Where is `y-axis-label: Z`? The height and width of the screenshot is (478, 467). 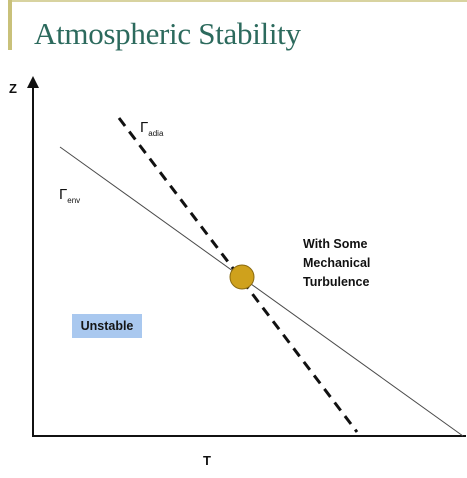
y-axis-label: Z is located at coordinates (13, 88).